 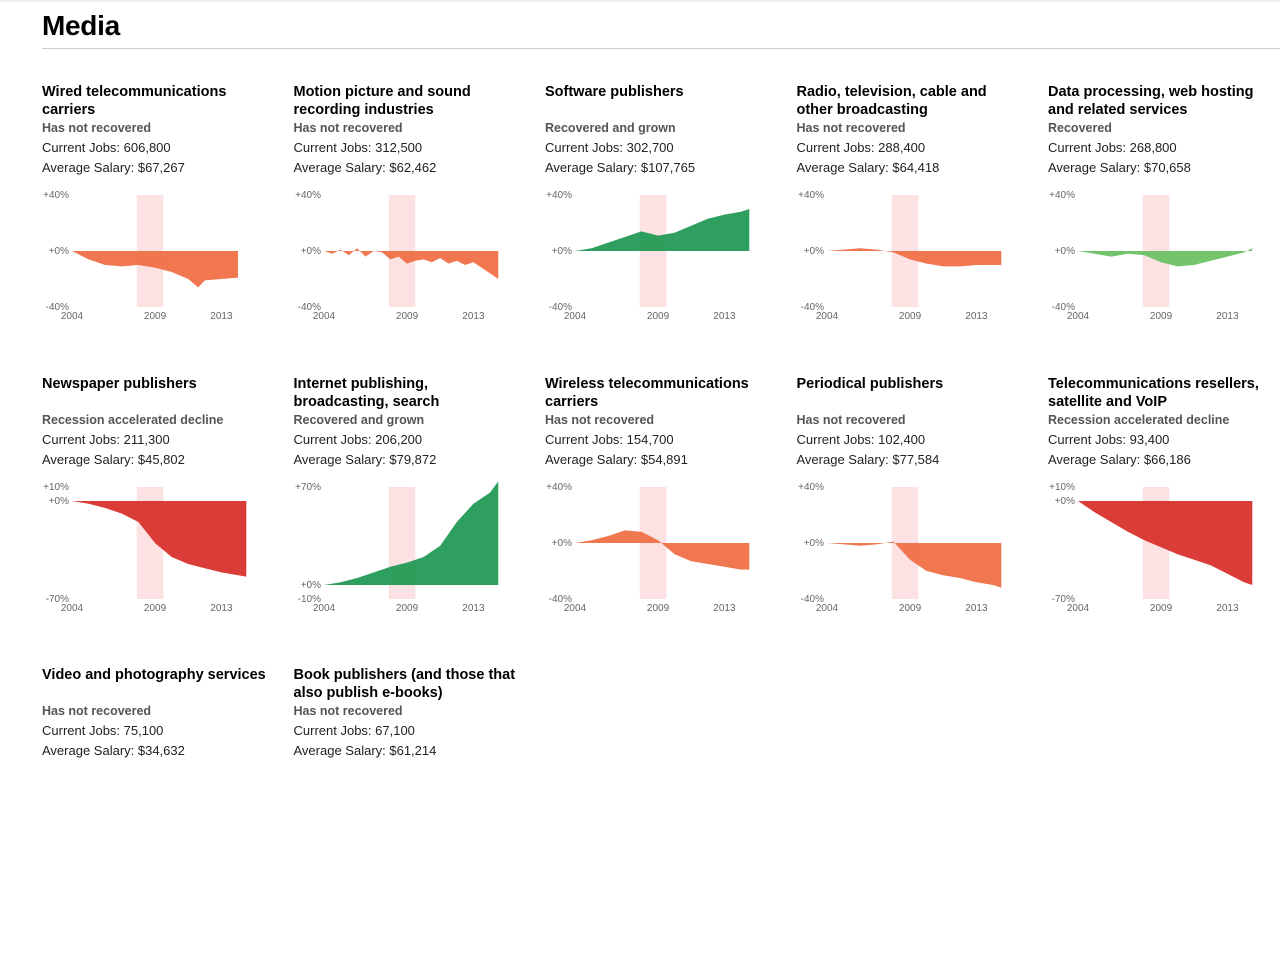 What do you see at coordinates (358, 439) in the screenshot?
I see `current-jobs: Current Jobs: 206,200` at bounding box center [358, 439].